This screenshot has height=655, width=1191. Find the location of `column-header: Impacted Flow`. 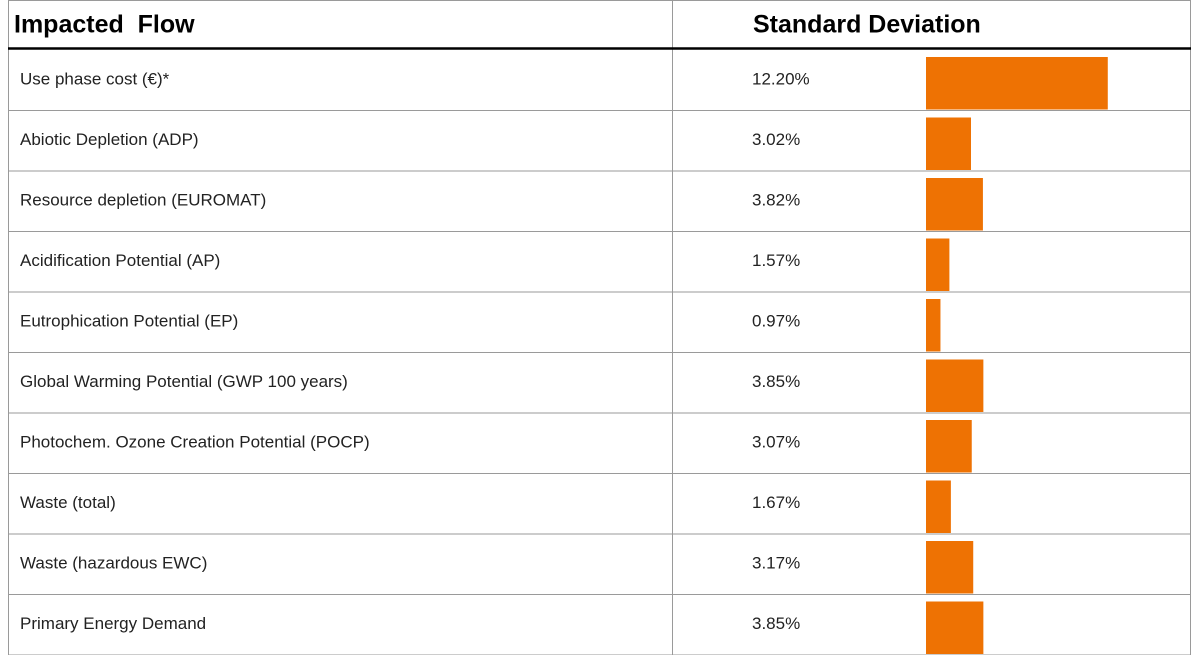

column-header: Impacted Flow is located at coordinates (104, 25).